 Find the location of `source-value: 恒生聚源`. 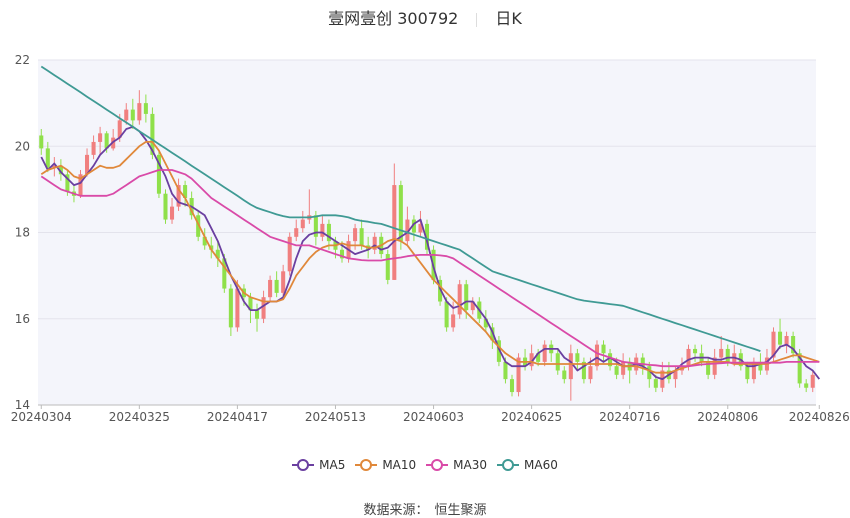

source-value: 恒生聚源 is located at coordinates (460, 510).